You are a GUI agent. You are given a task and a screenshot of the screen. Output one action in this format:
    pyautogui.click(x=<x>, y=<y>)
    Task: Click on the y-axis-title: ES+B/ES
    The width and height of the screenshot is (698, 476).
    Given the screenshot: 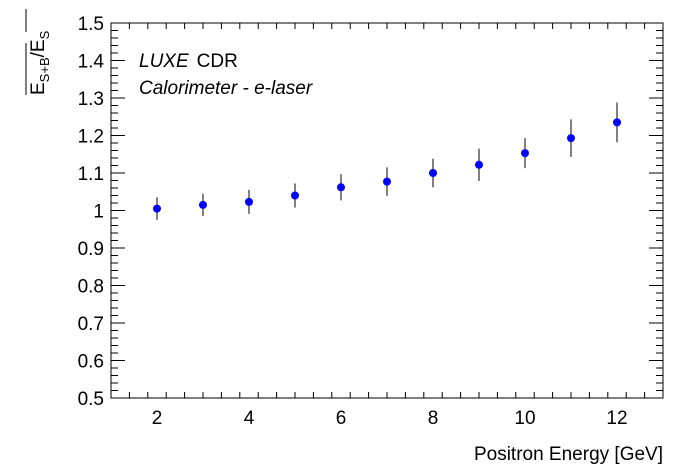 What is the action you would take?
    pyautogui.click(x=38, y=52)
    